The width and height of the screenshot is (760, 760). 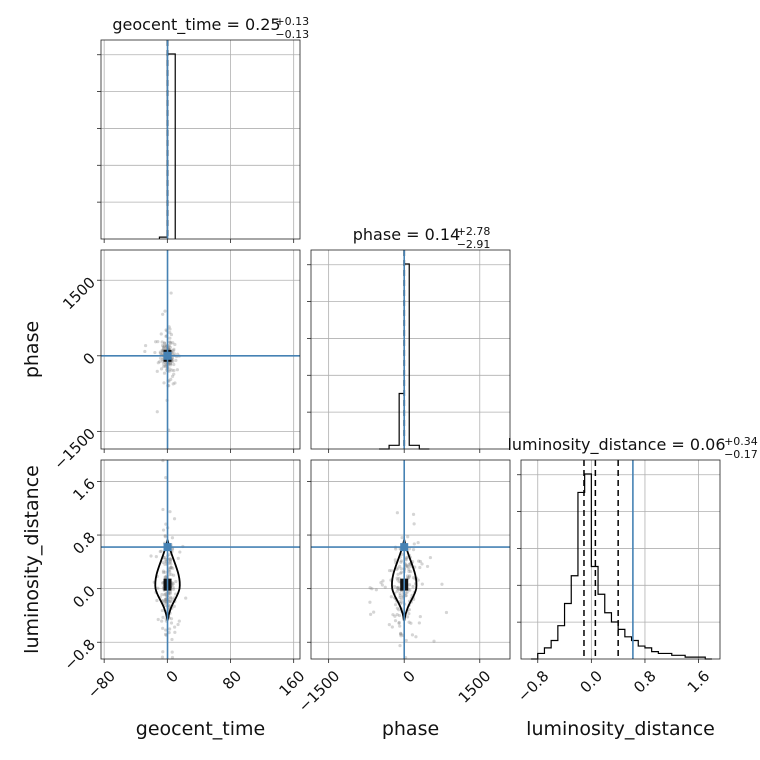 I want to click on title-error-minus: −0.17, so click(x=741, y=454).